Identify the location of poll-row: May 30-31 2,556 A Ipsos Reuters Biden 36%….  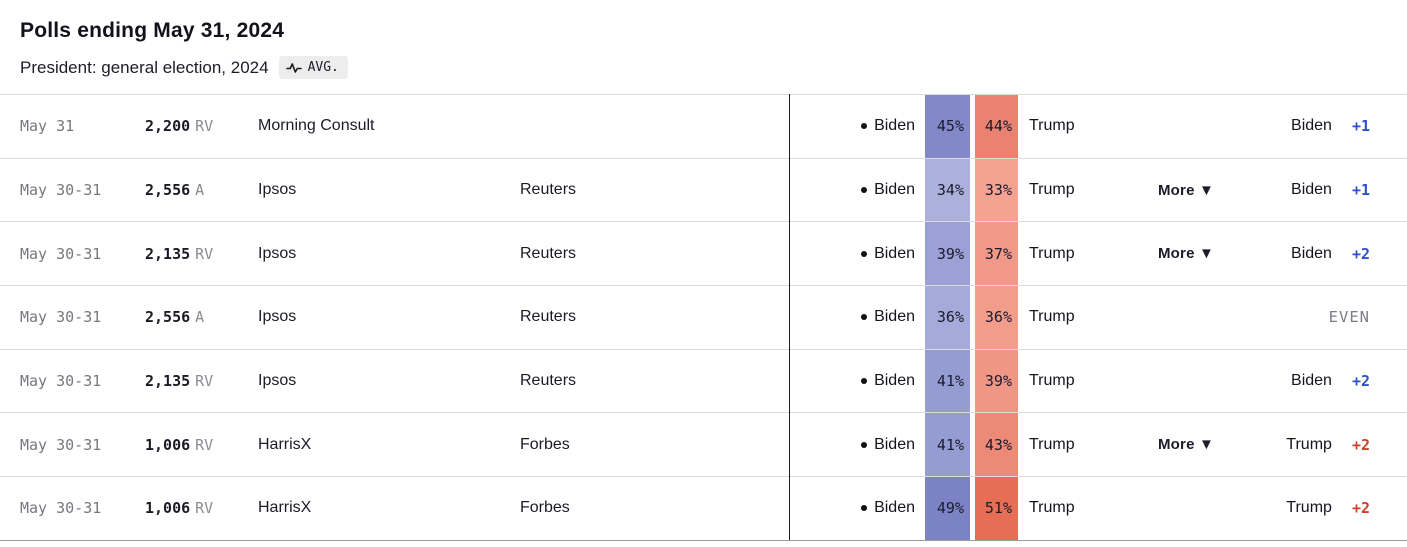
(703, 317).